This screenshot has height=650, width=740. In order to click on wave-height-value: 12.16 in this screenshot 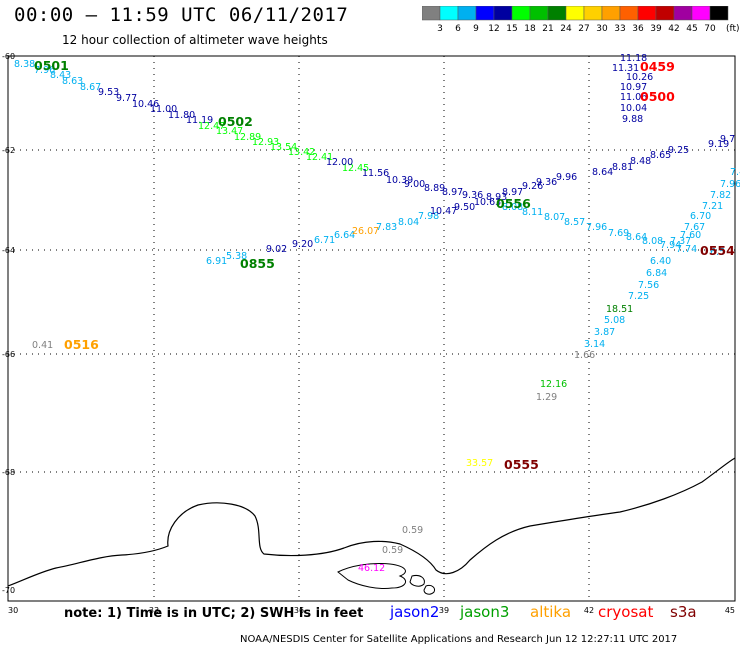, I will do `click(553, 384)`.